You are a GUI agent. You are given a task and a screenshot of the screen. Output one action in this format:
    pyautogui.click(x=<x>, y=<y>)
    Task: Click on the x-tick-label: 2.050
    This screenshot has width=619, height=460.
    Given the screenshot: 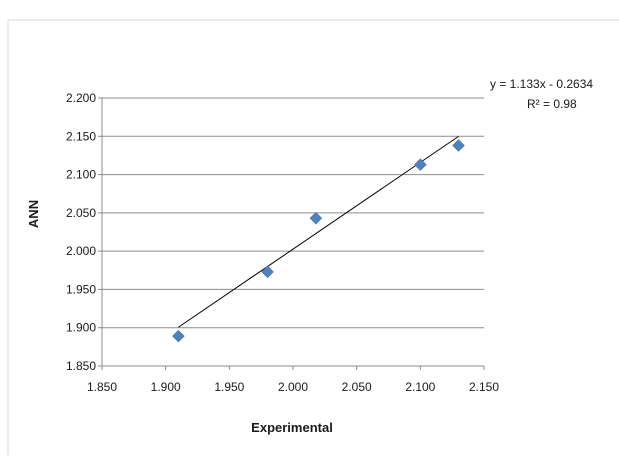 What is the action you would take?
    pyautogui.click(x=357, y=387)
    